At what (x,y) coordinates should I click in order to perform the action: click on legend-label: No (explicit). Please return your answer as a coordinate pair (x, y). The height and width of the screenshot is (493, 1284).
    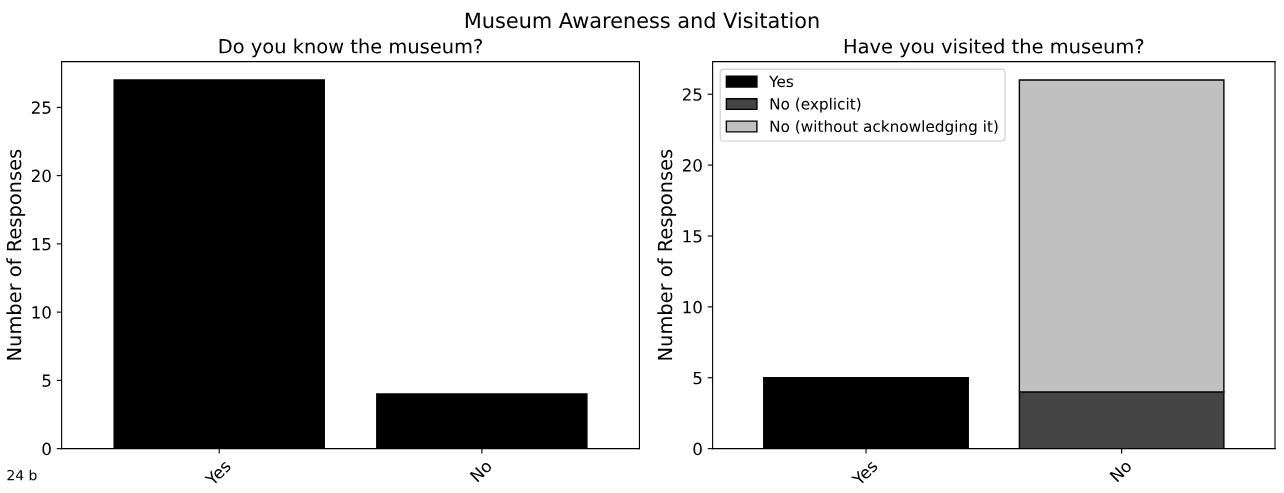
    Looking at the image, I should click on (815, 105).